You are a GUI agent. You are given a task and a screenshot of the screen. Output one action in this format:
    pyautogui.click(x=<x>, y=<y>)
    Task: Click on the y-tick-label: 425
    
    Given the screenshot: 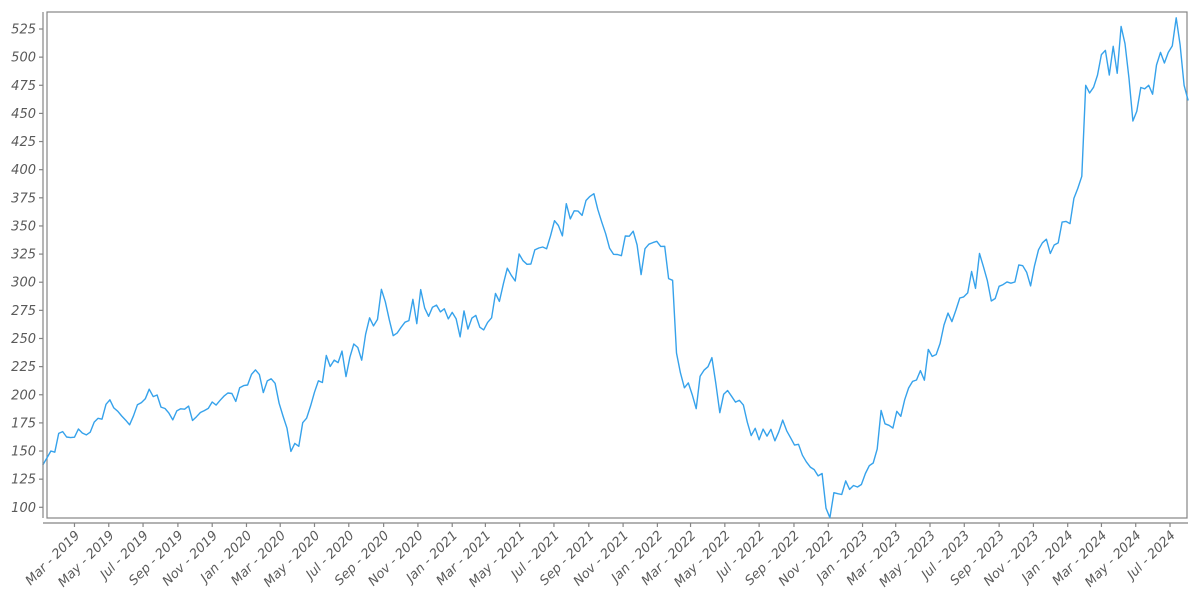 What is the action you would take?
    pyautogui.click(x=23, y=142)
    